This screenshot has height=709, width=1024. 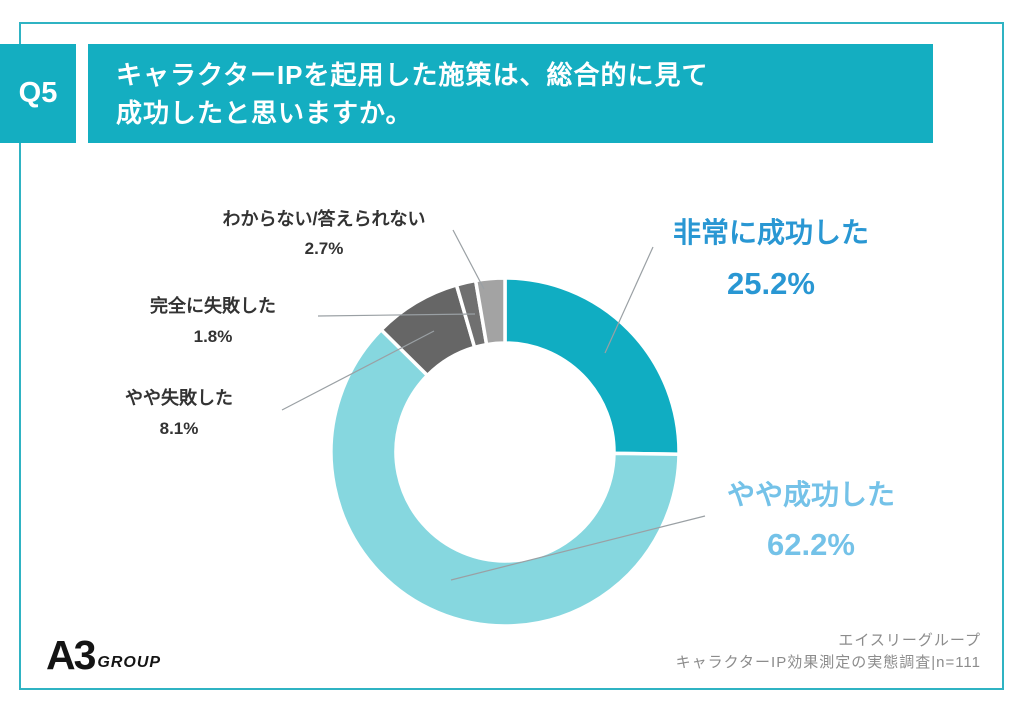 What do you see at coordinates (810, 494) in the screenshot?
I see `callout-label: やや成功した` at bounding box center [810, 494].